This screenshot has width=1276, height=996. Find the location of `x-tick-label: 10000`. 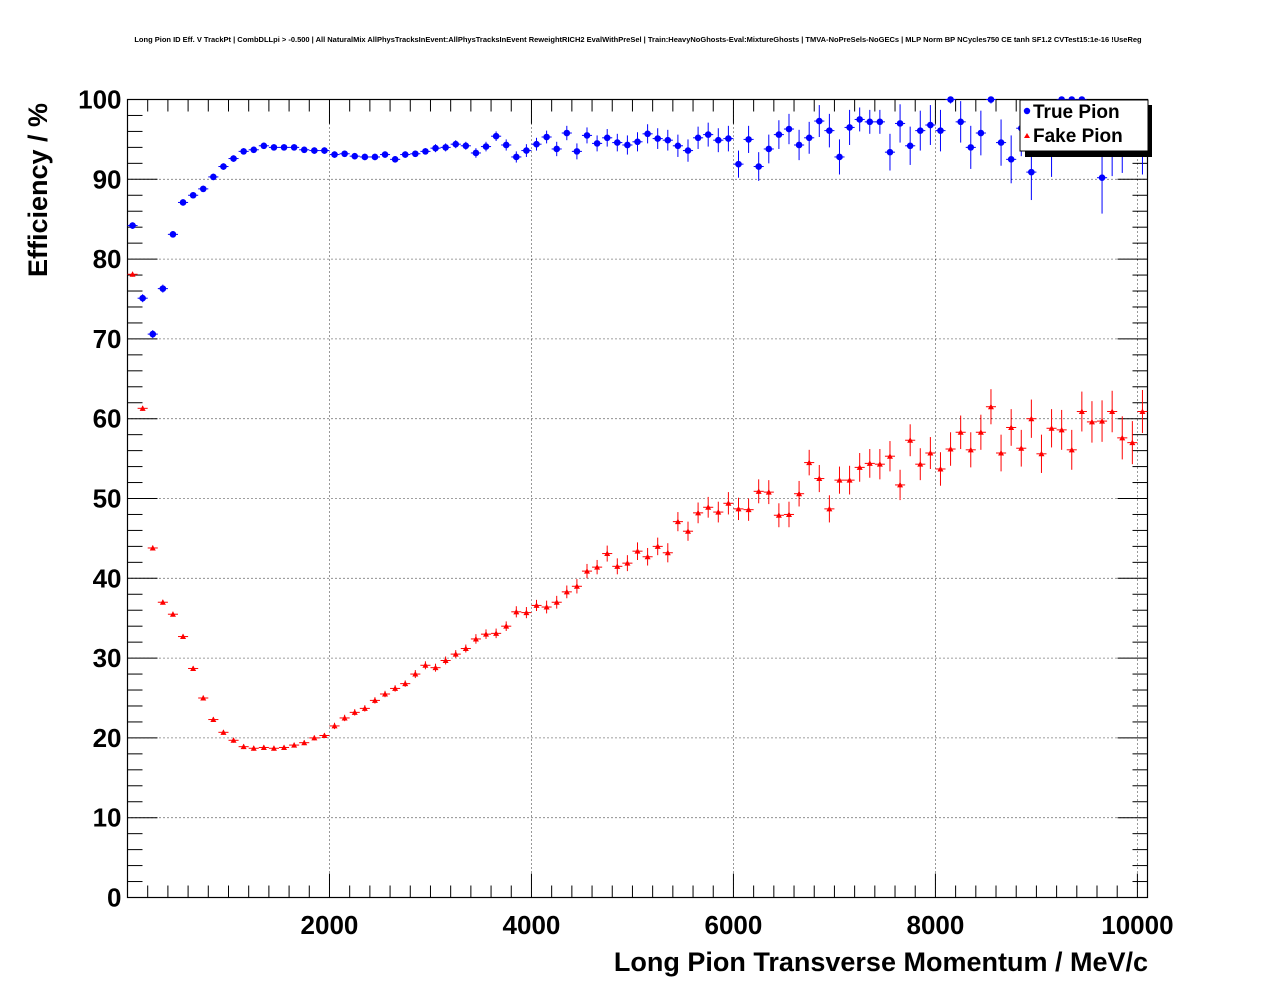

x-tick-label: 10000 is located at coordinates (1137, 925).